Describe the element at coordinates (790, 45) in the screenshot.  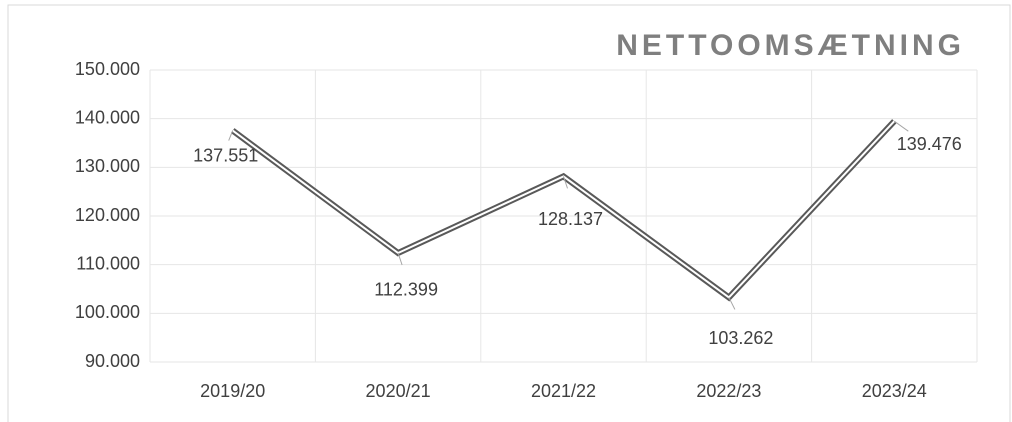
I see `chart-title: NETTOOMSÆTNING` at that location.